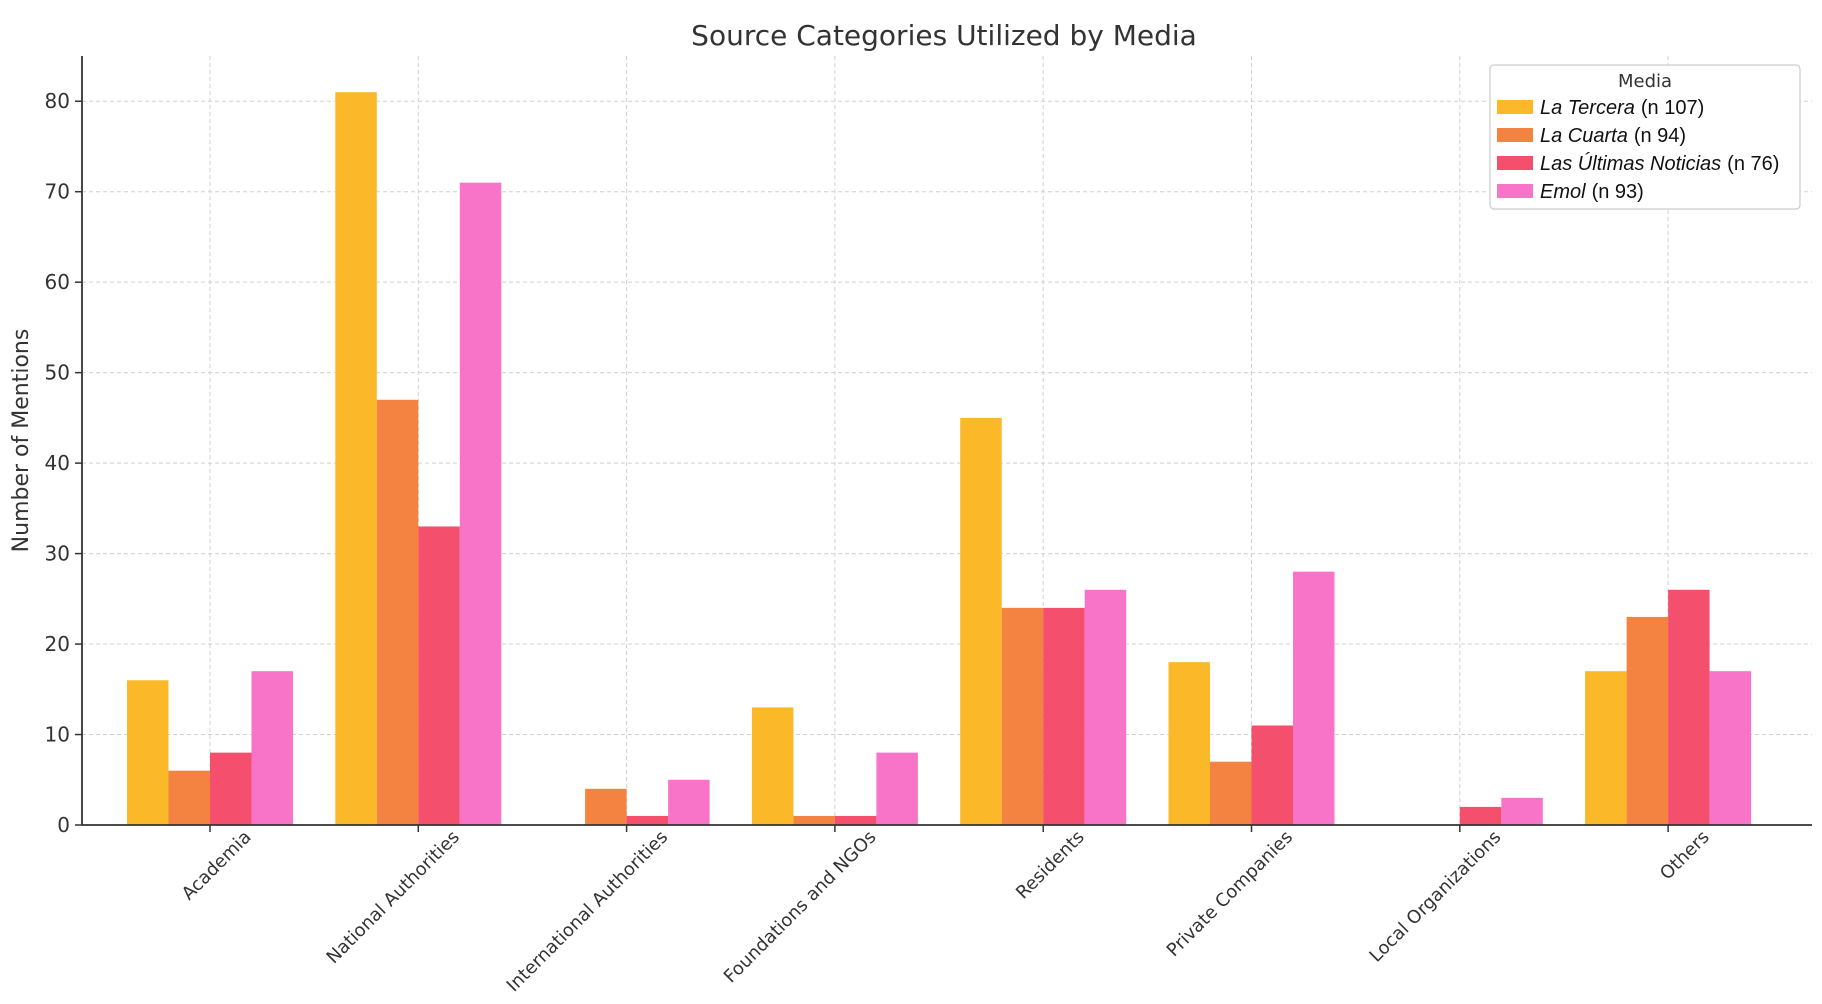 This screenshot has width=1822, height=1004. I want to click on y-tick-label: 40, so click(57, 463).